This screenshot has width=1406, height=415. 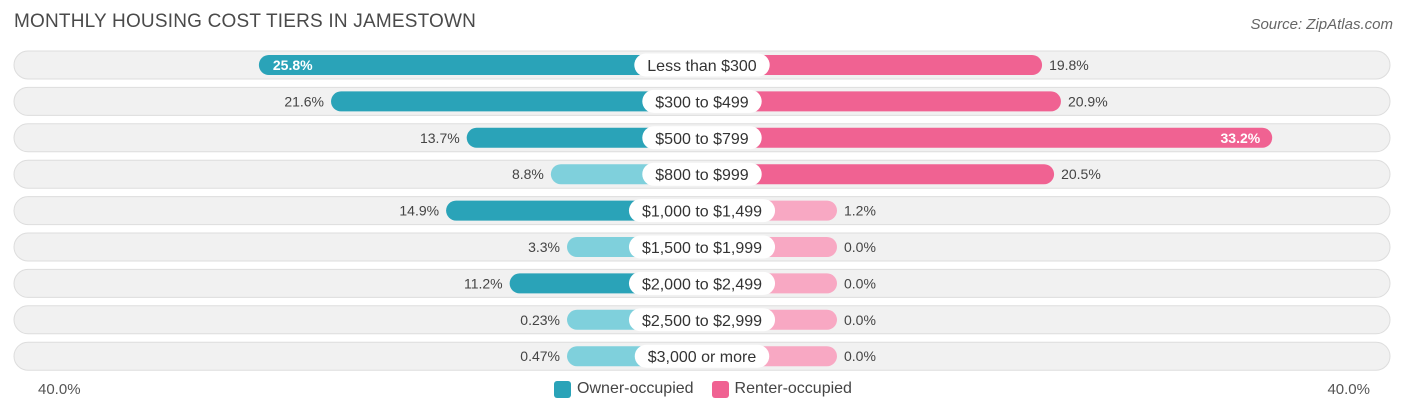 What do you see at coordinates (304, 101) in the screenshot?
I see `owner-value-label: 21.6%` at bounding box center [304, 101].